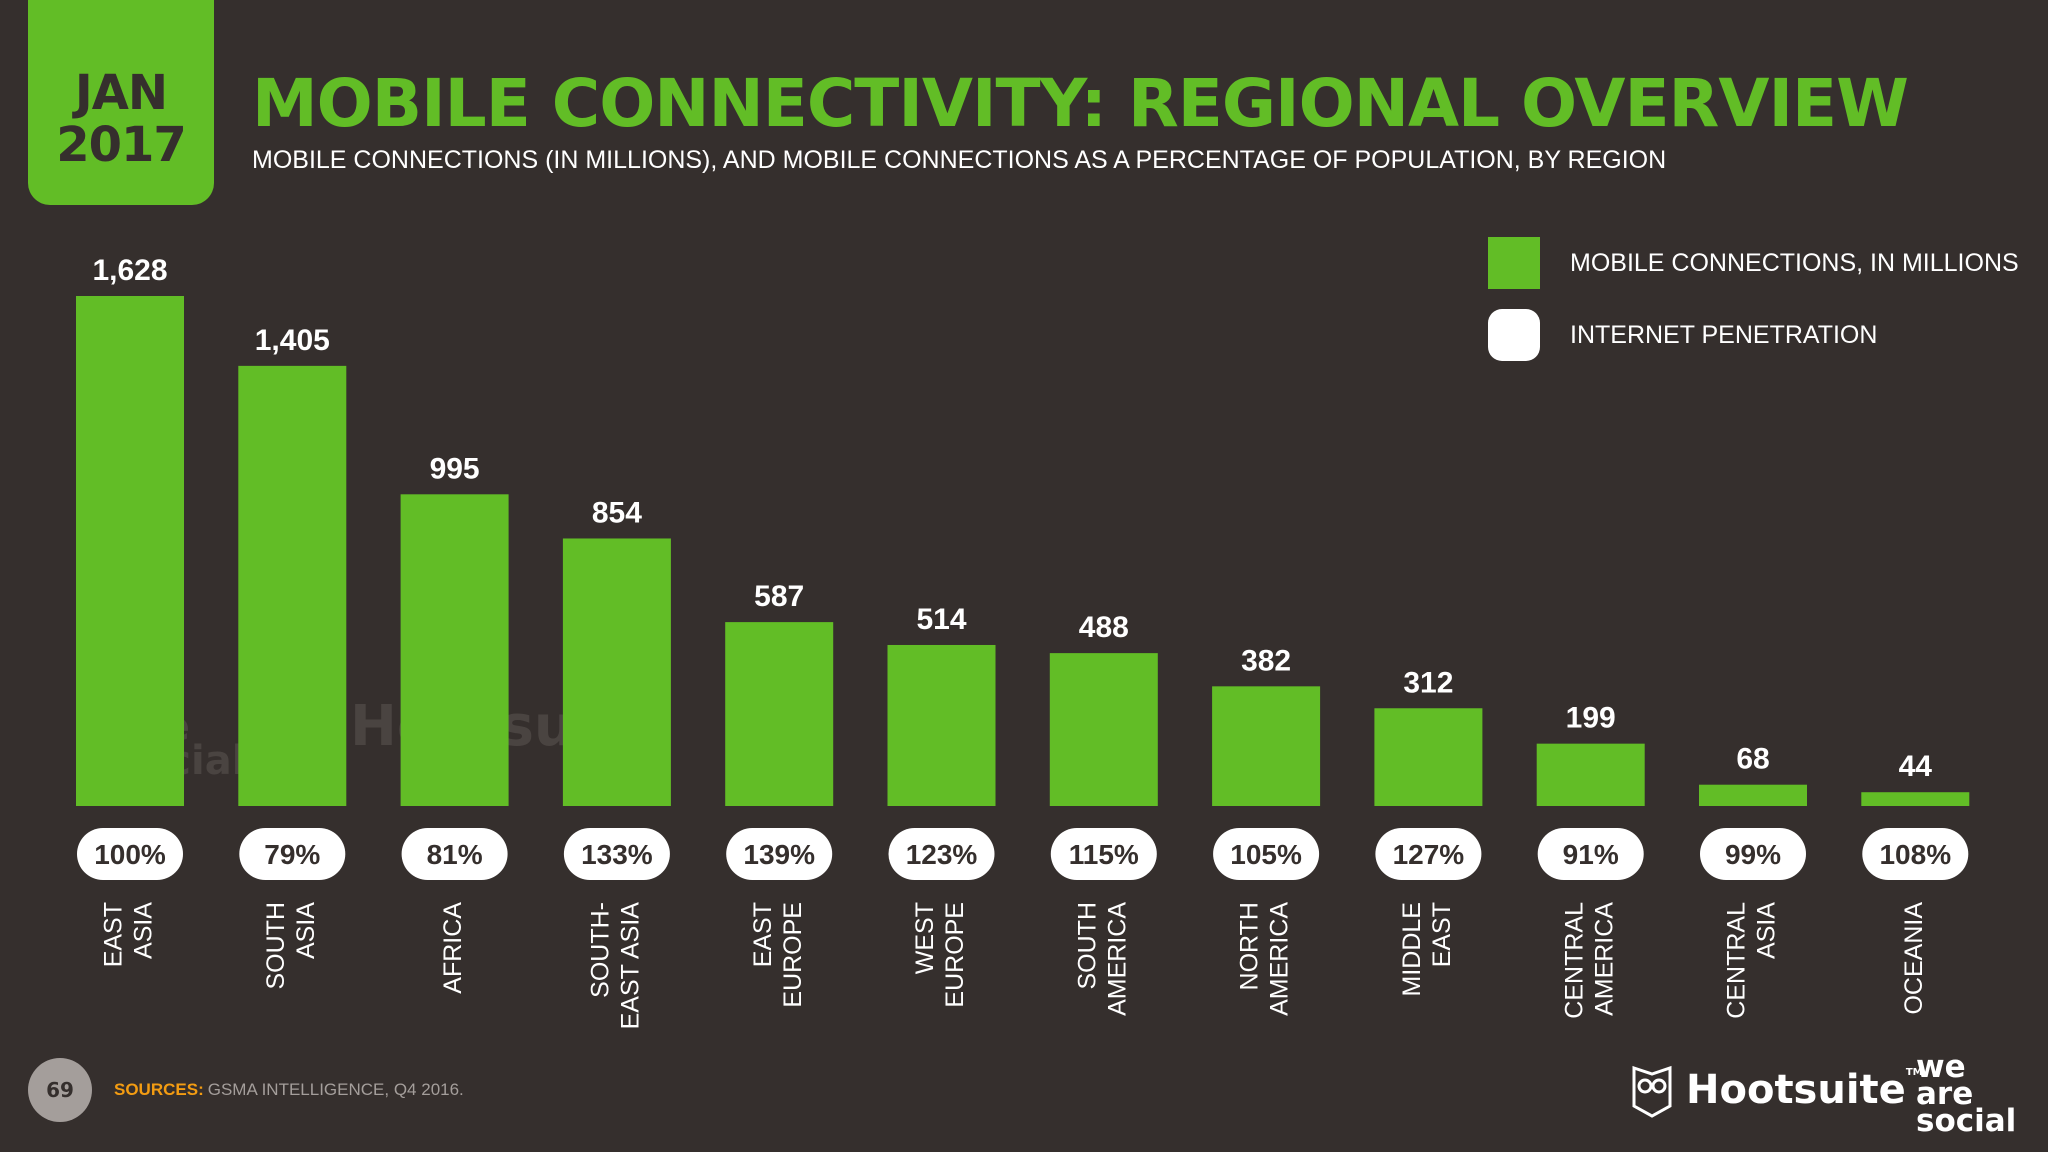  I want to click on date-badge: JAN 2017, so click(121, 102).